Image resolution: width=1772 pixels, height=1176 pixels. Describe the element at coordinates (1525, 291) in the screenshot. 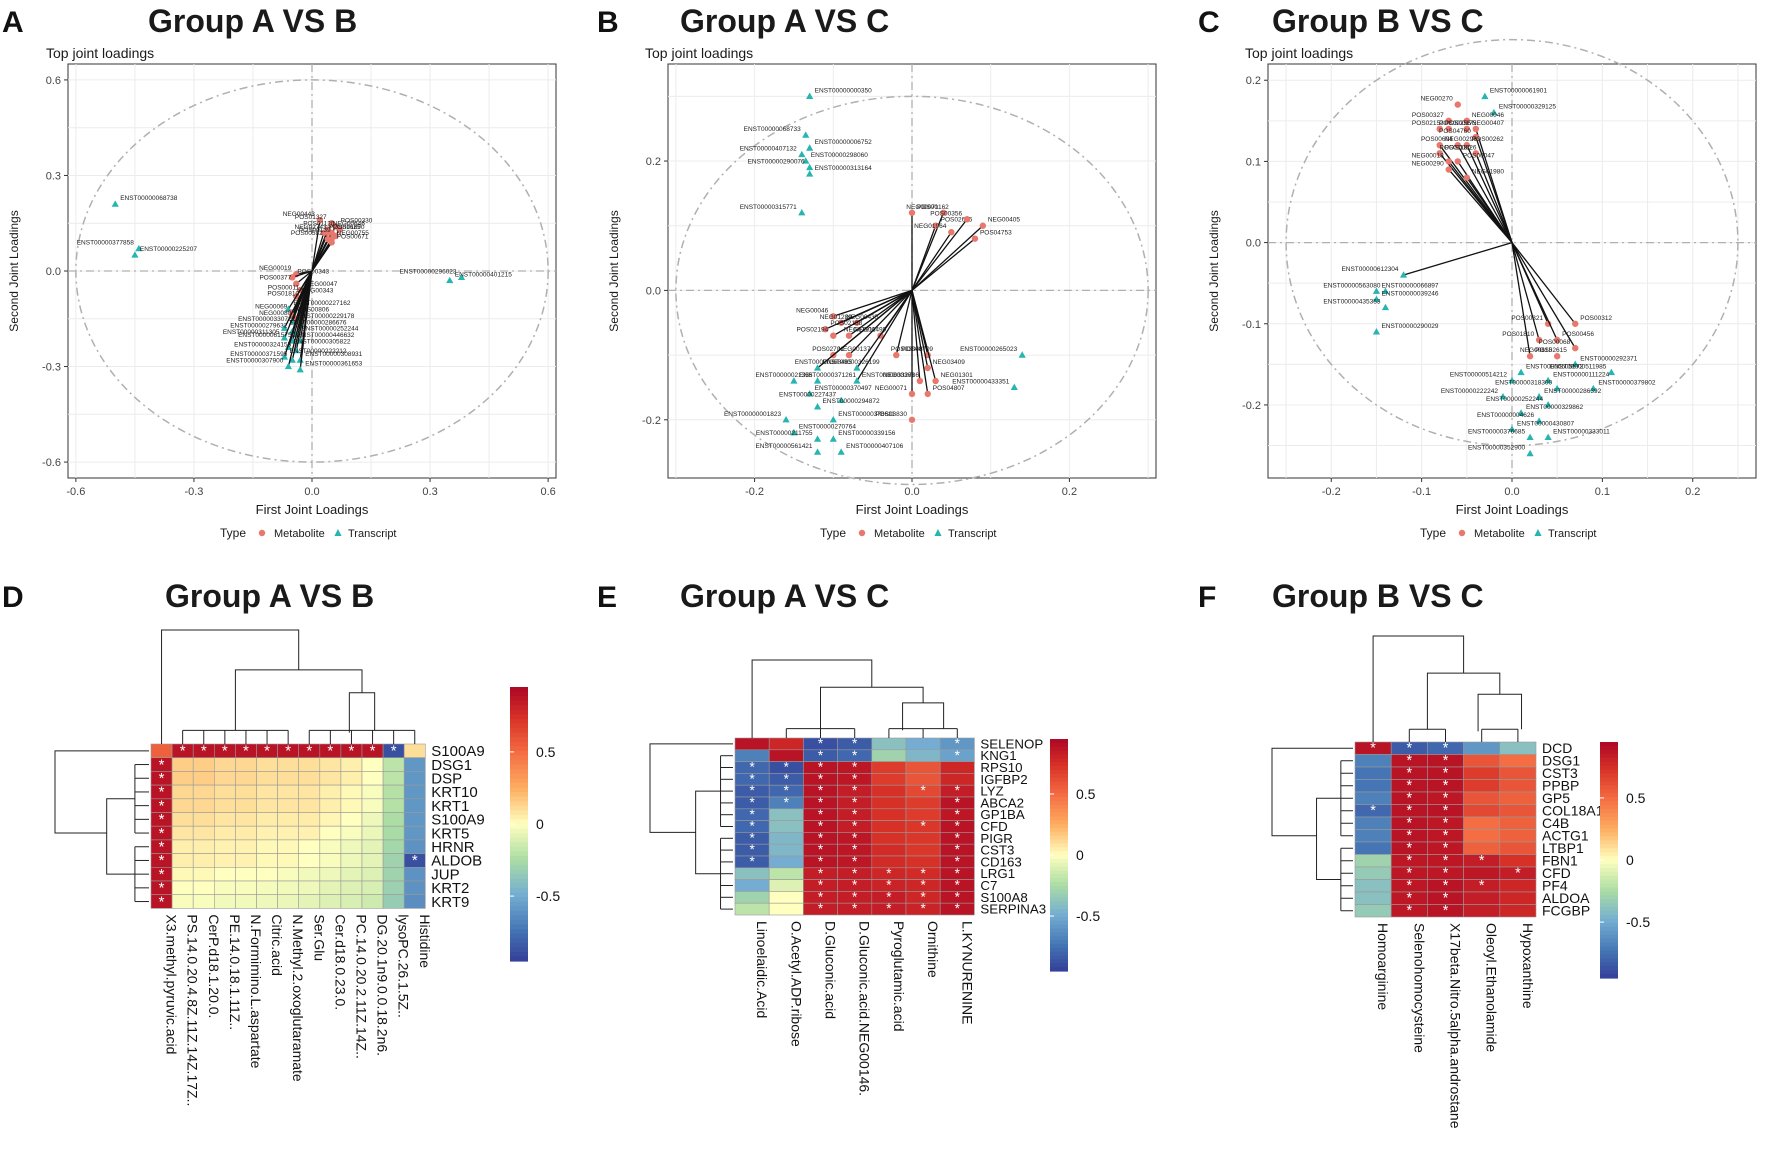

I see `loading-arrow` at that location.